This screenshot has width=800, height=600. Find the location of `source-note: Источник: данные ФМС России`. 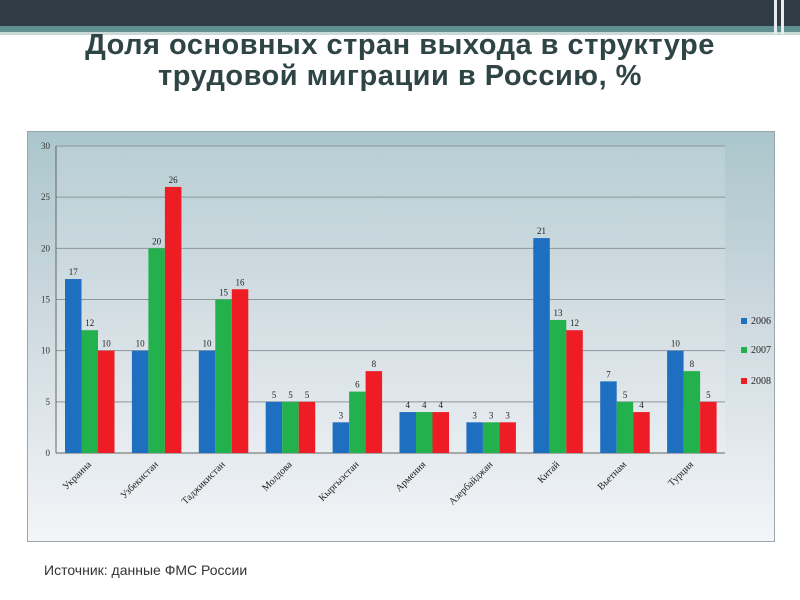

source-note: Источник: данные ФМС России is located at coordinates (146, 570).